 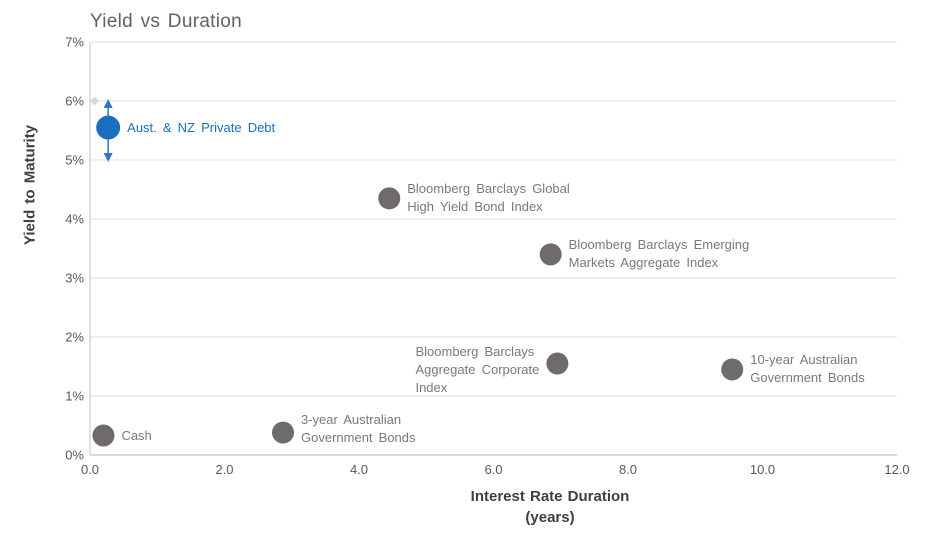 What do you see at coordinates (475, 351) in the screenshot?
I see `label-line: Bloomberg Barclays` at bounding box center [475, 351].